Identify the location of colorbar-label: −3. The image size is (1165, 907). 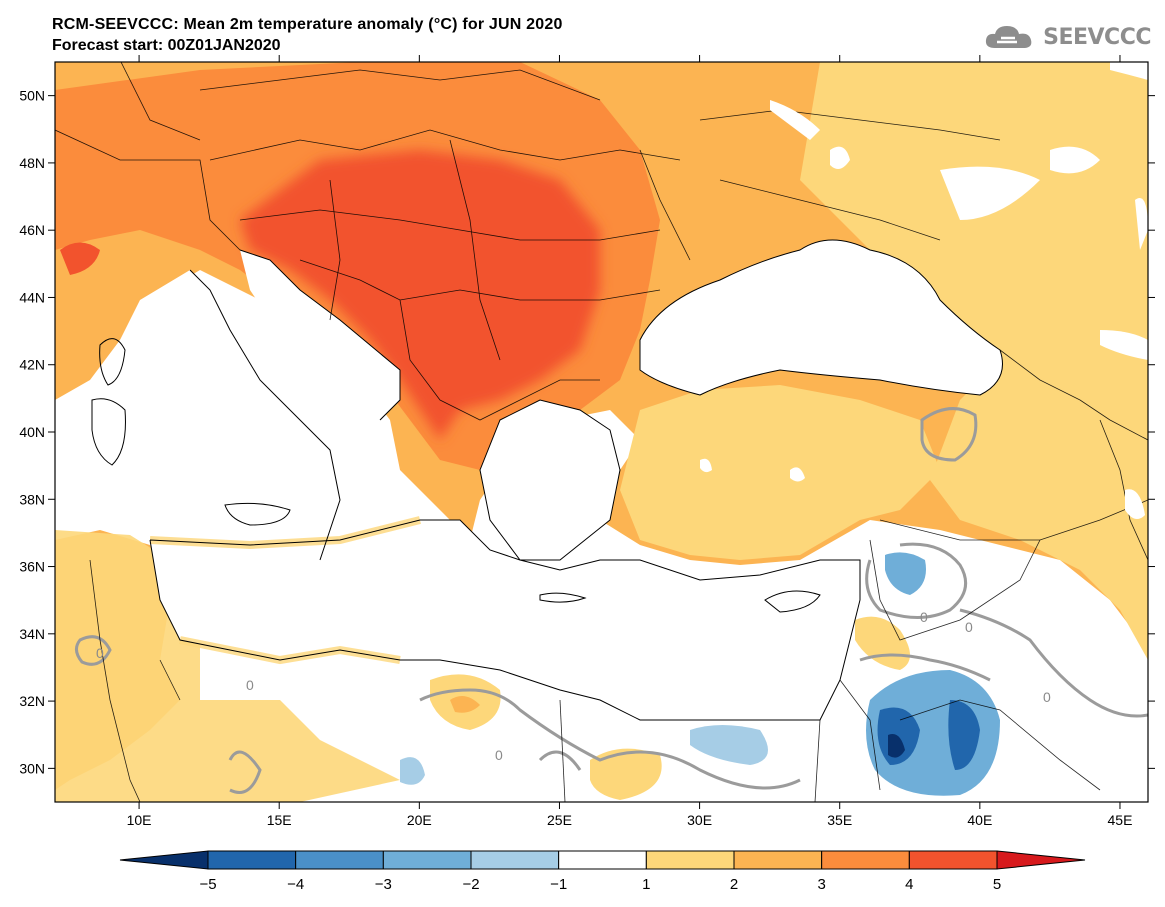
(383, 884).